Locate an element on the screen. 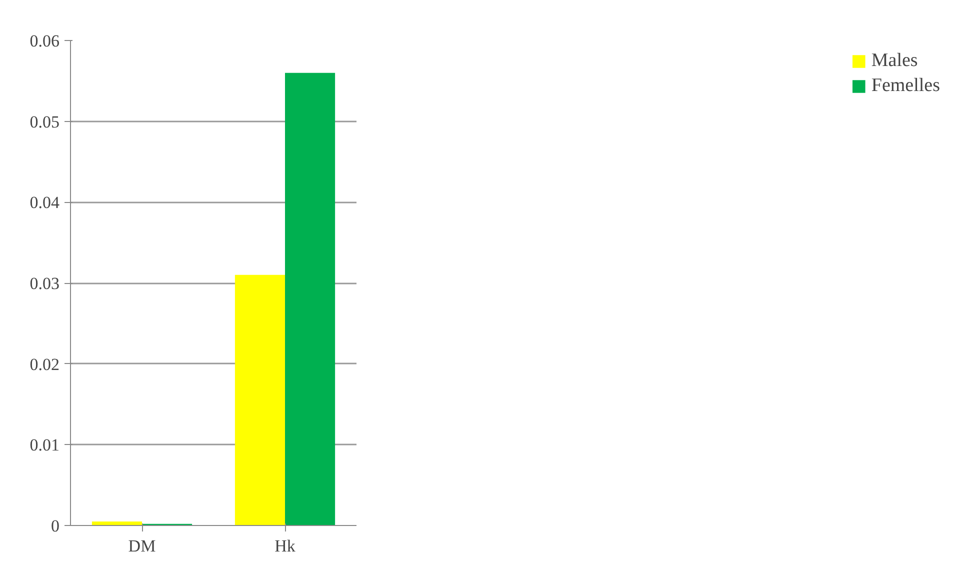 This screenshot has width=958, height=581. legend-label: Males is located at coordinates (894, 61).